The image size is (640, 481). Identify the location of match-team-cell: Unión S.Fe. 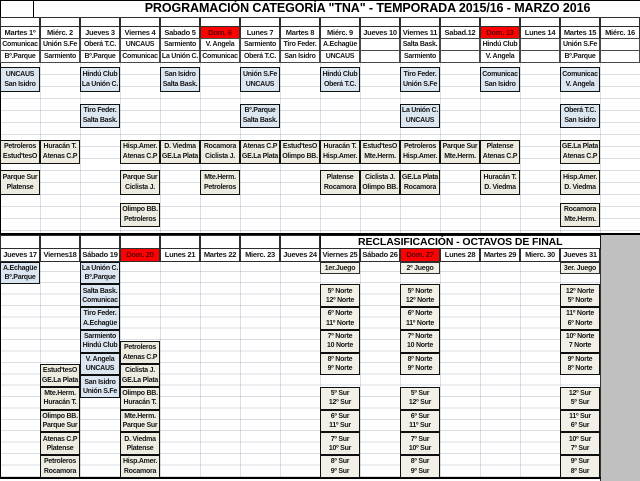
(60, 44).